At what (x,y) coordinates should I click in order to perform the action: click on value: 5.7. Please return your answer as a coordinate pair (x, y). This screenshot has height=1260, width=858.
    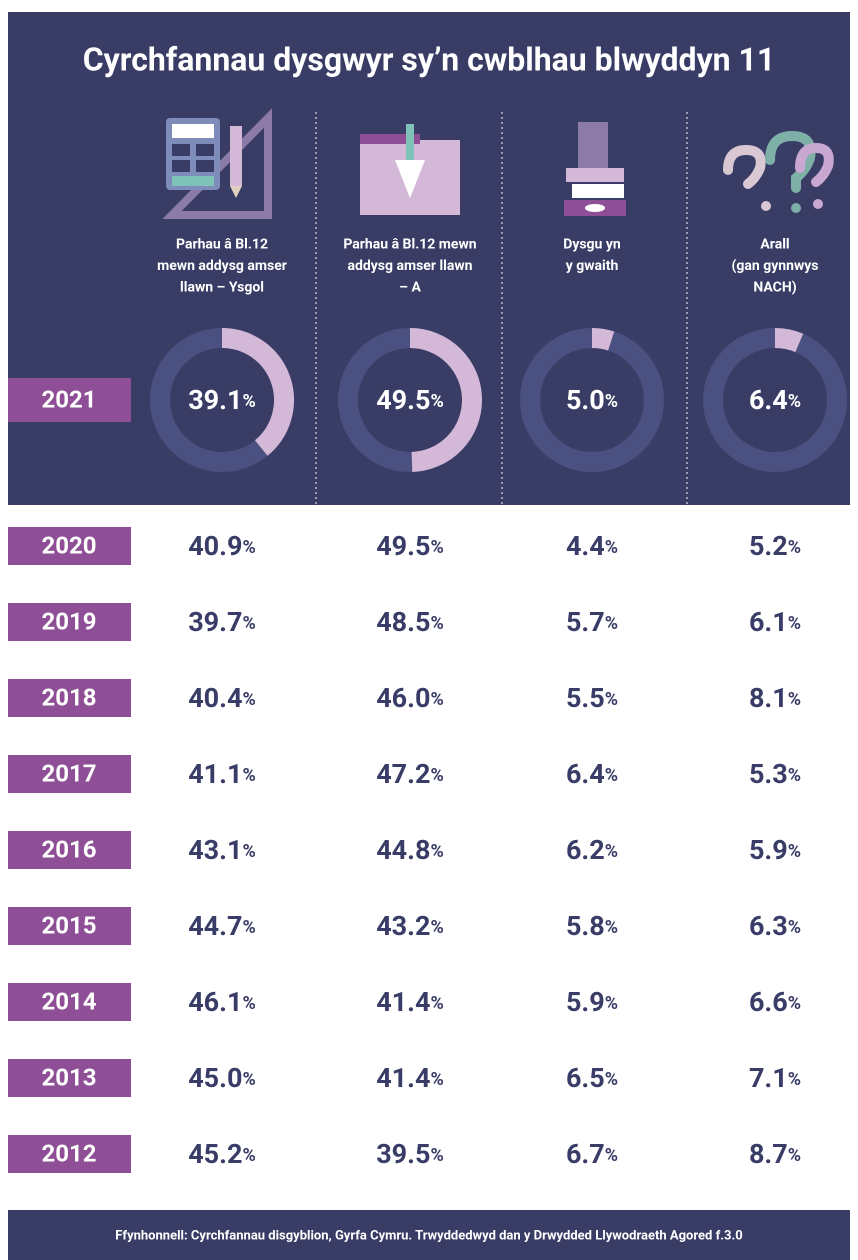
    Looking at the image, I should click on (585, 622).